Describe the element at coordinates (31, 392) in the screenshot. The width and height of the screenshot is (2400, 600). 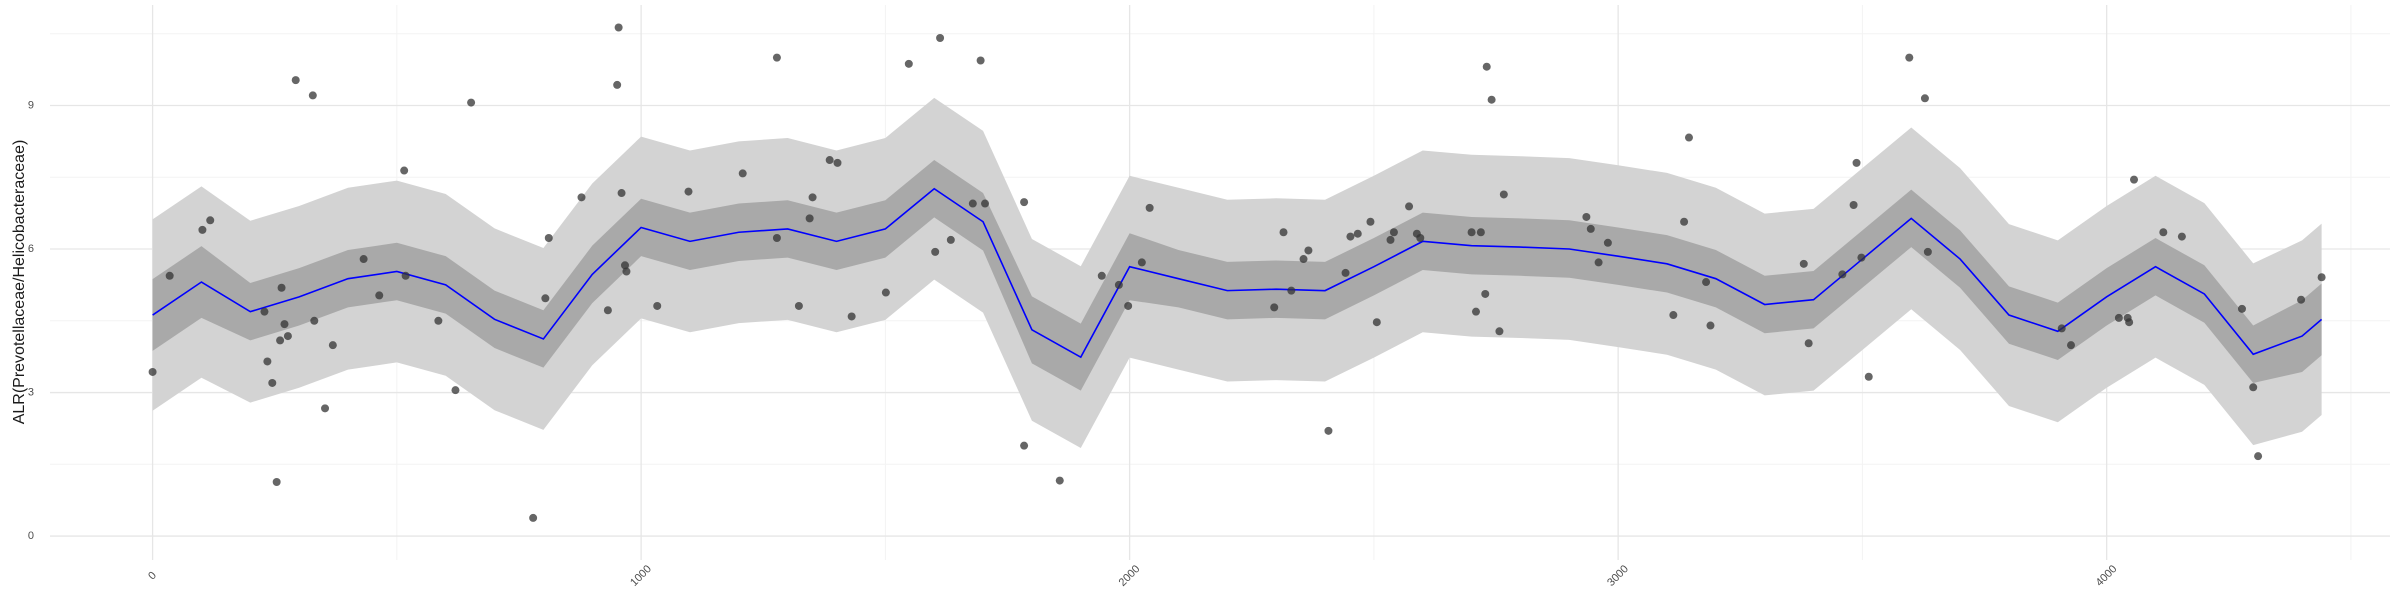
I see `y-tick-label: 3` at that location.